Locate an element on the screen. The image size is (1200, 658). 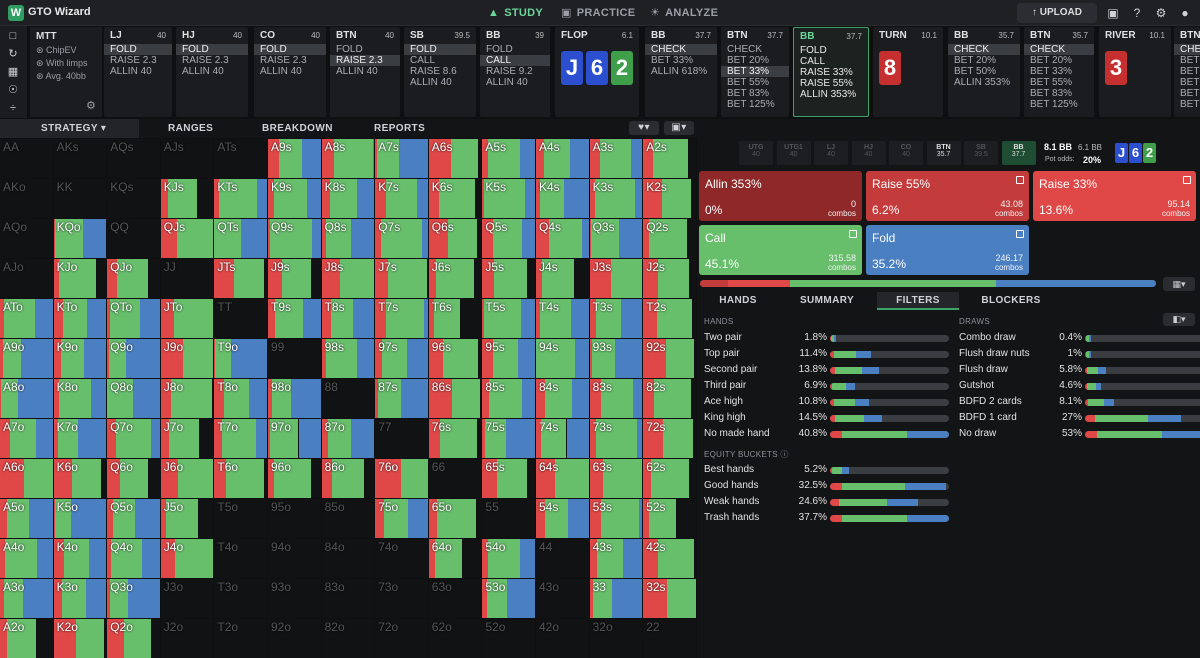
hand-cell: A8o is located at coordinates (26, 398).